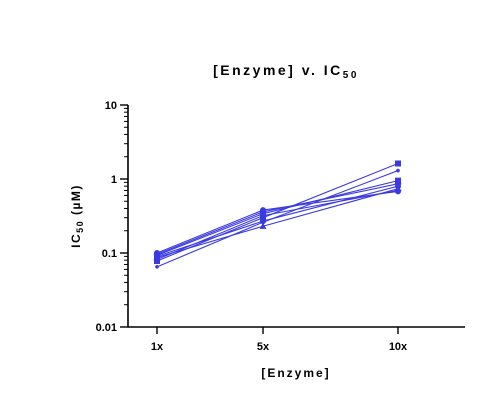 The height and width of the screenshot is (403, 495). Describe the element at coordinates (109, 254) in the screenshot. I see `y-tick-label: 0.1` at that location.